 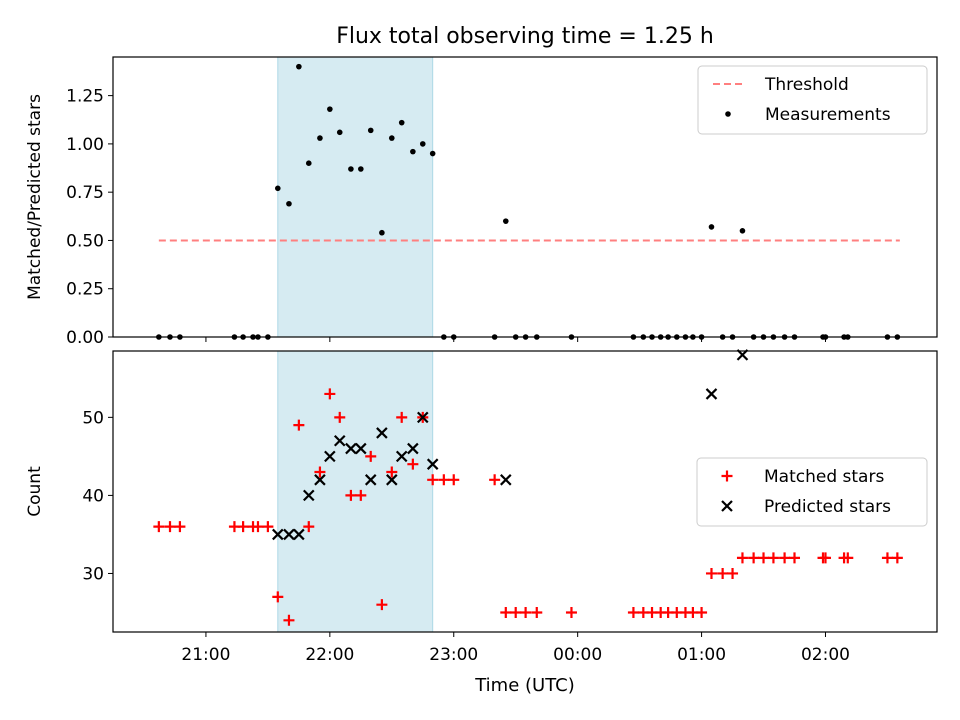 What do you see at coordinates (85, 97) in the screenshot?
I see `top-y-tick-label: 1.25` at bounding box center [85, 97].